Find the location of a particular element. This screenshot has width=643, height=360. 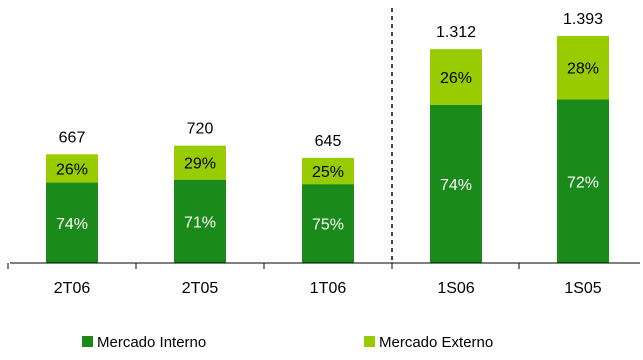

bar-mercado-interno-2t05 is located at coordinates (200, 221).